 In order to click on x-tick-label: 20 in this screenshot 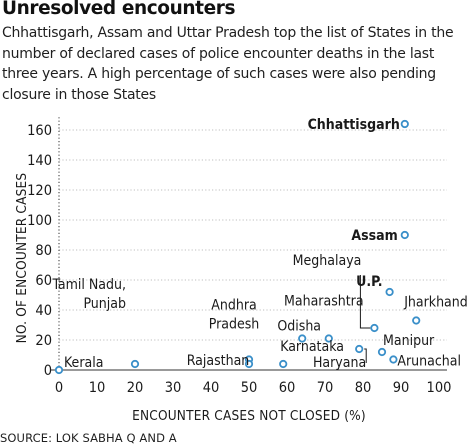, I will do `click(135, 388)`.